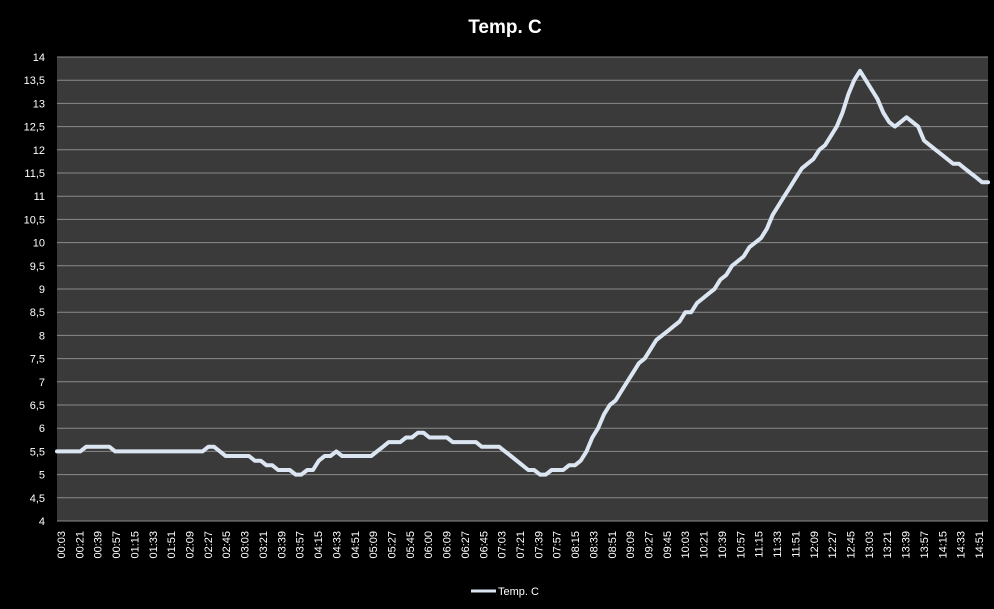 This screenshot has width=994, height=609. Describe the element at coordinates (209, 545) in the screenshot. I see `x-tick-label: 02:27` at that location.